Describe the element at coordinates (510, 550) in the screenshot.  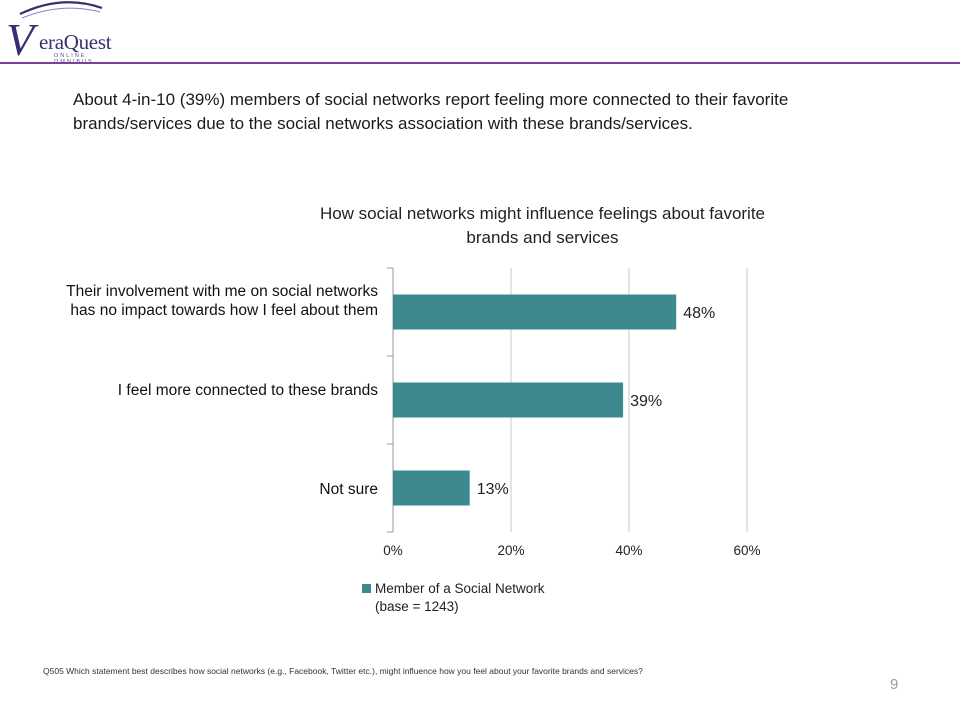
I see `x-tick-label: 20%` at that location.